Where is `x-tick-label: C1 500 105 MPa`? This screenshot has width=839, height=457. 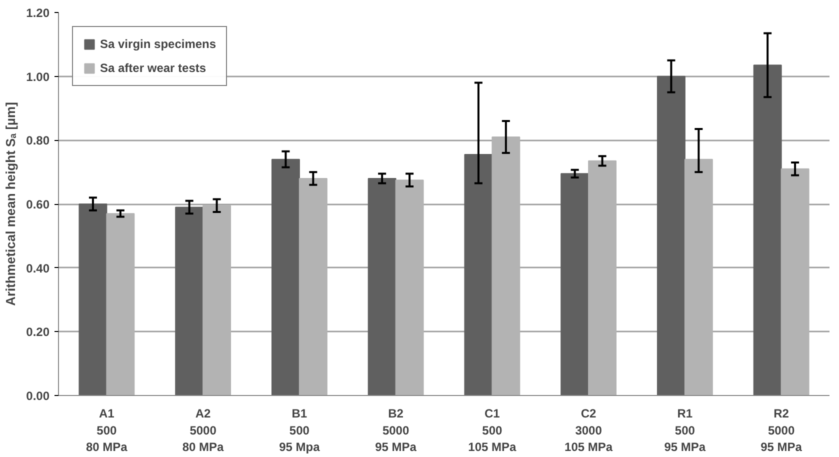
x-tick-label: C1 500 105 MPa is located at coordinates (492, 430).